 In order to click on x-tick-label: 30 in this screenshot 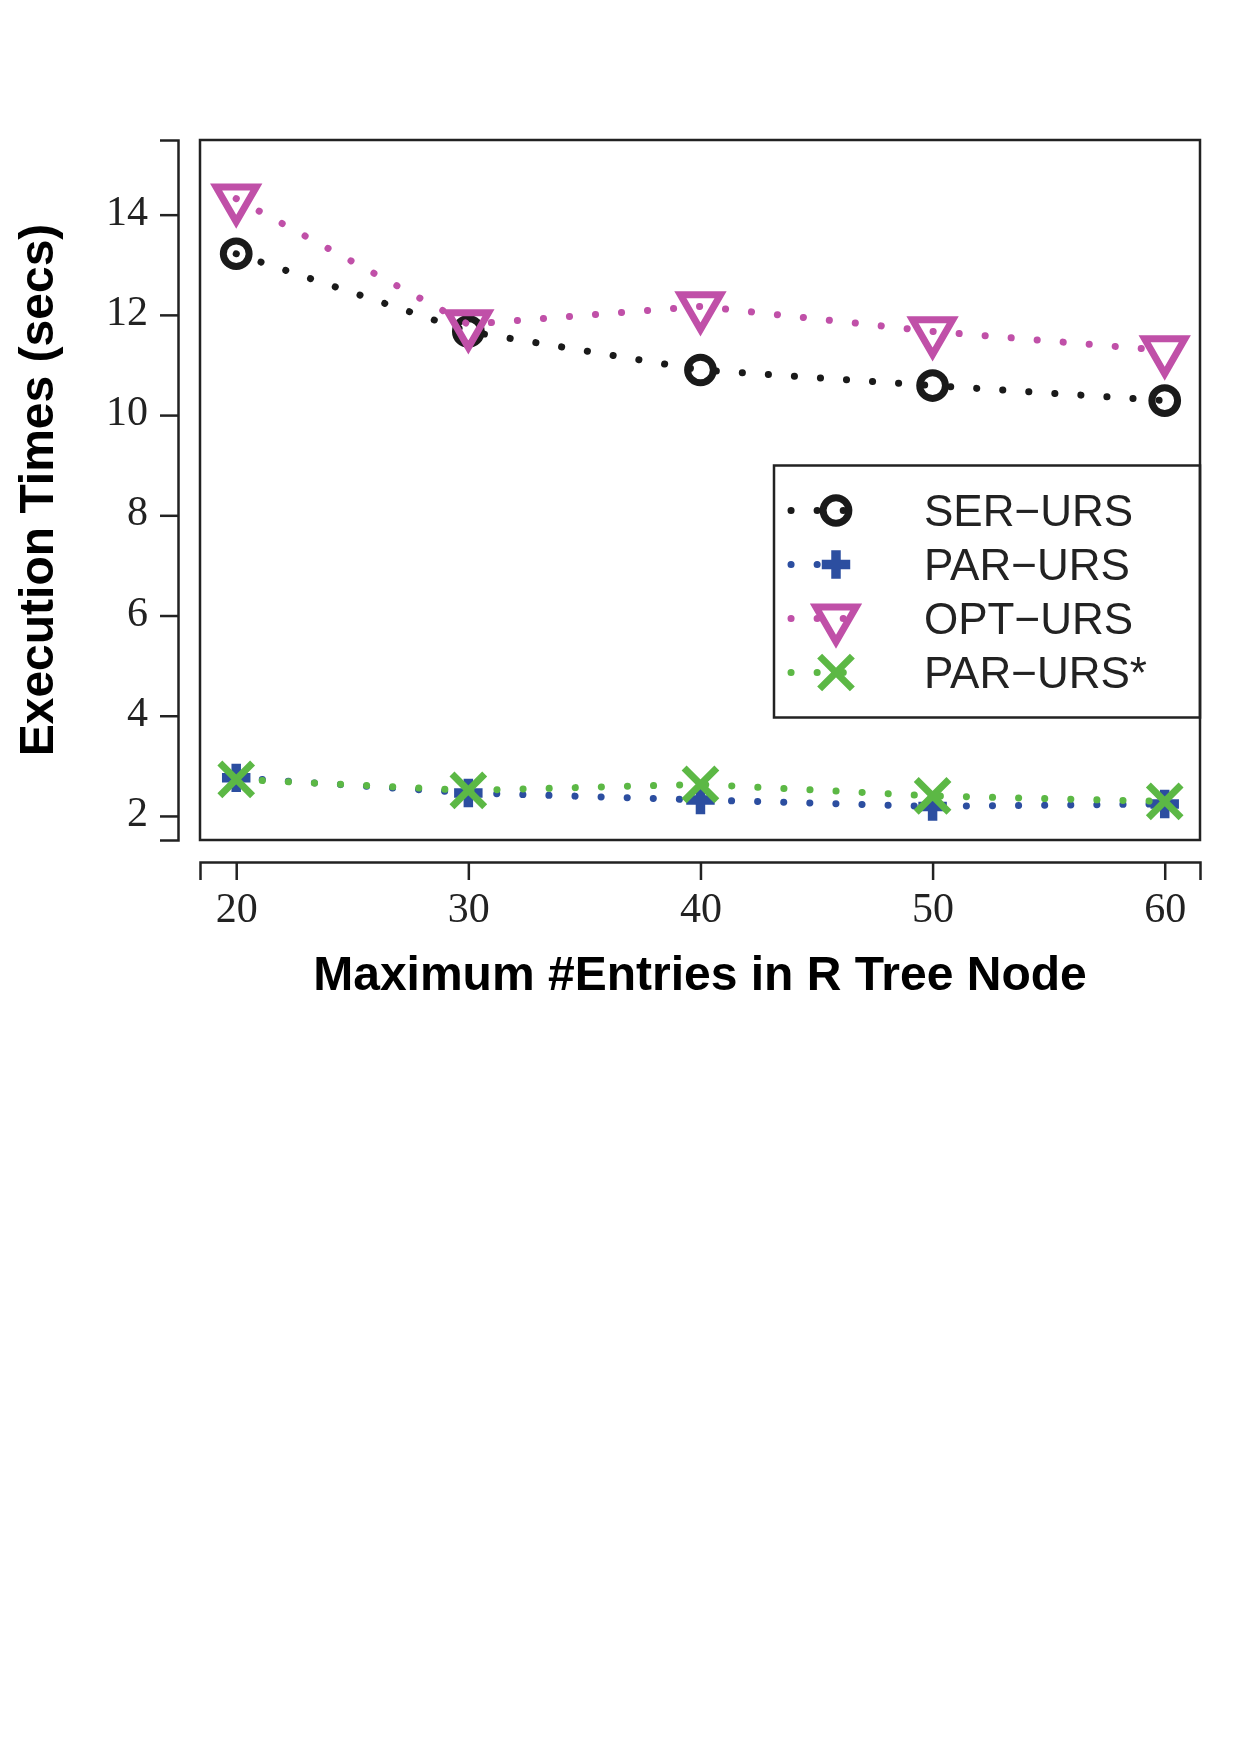, I will do `click(468, 907)`.